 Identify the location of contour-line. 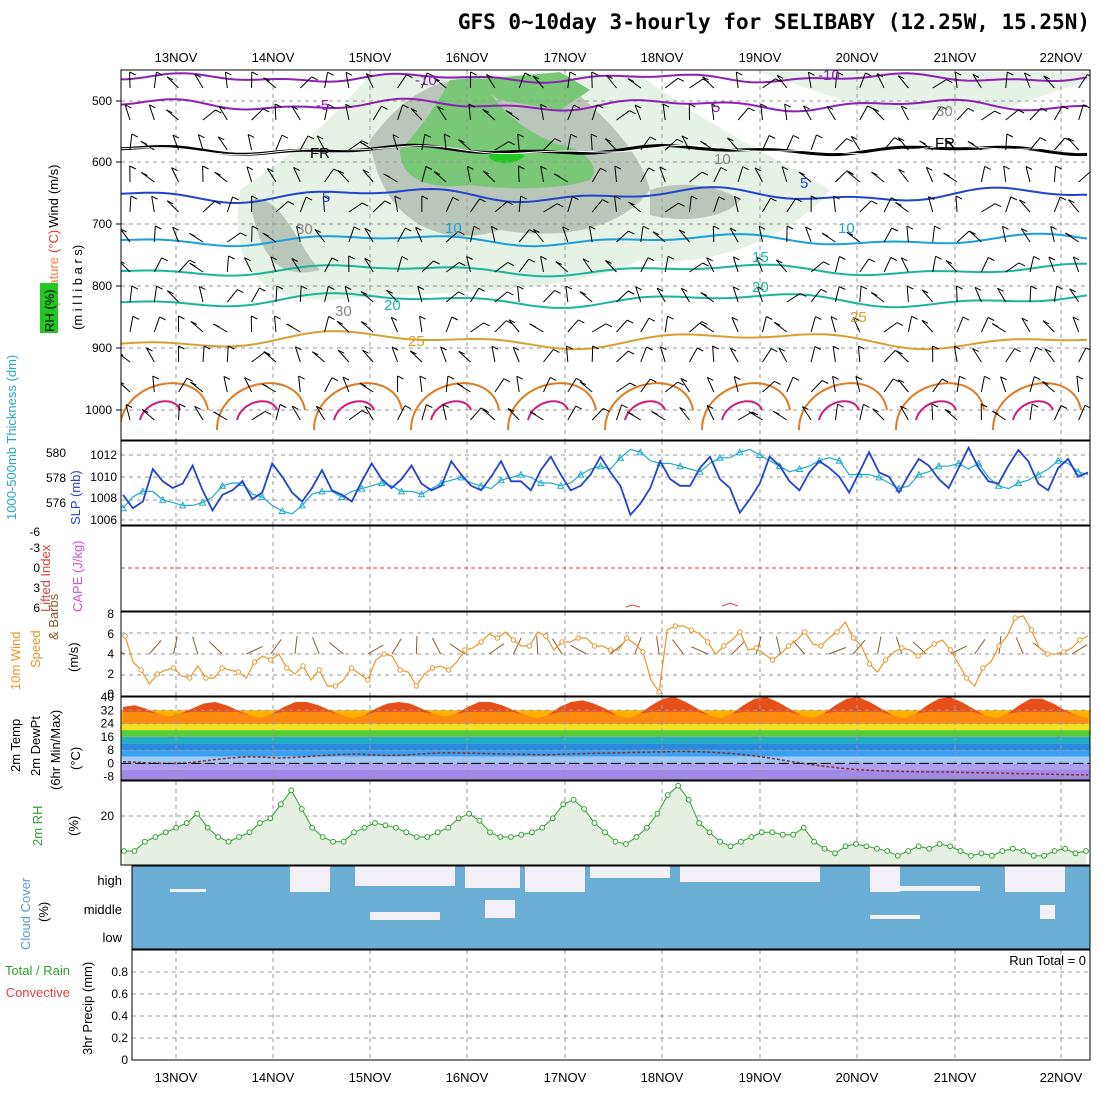
(604, 78).